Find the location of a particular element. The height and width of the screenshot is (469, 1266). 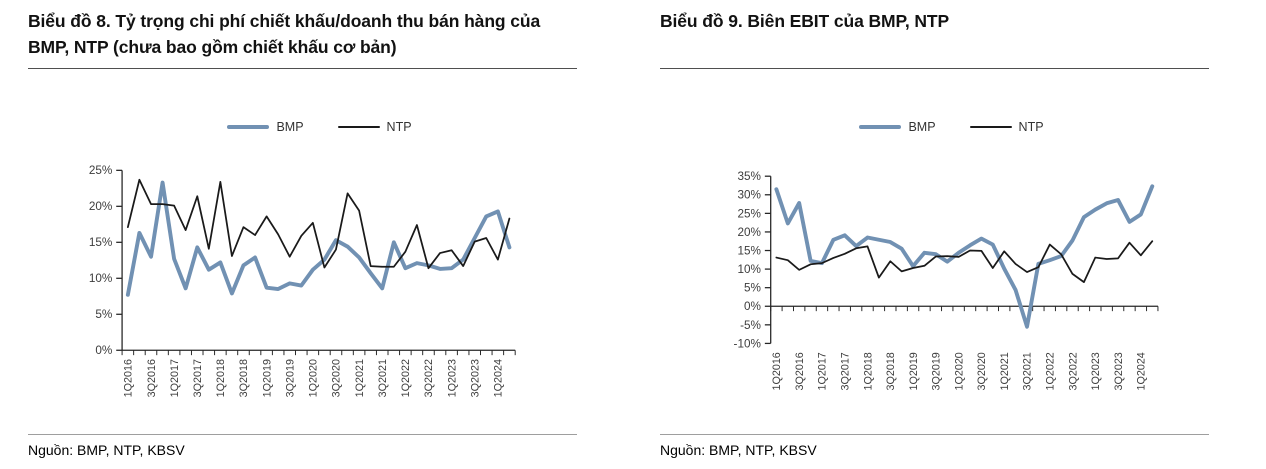

chart-title: Biểu đồ 9. Biên EBIT của BMP, NTP is located at coordinates (934, 38).